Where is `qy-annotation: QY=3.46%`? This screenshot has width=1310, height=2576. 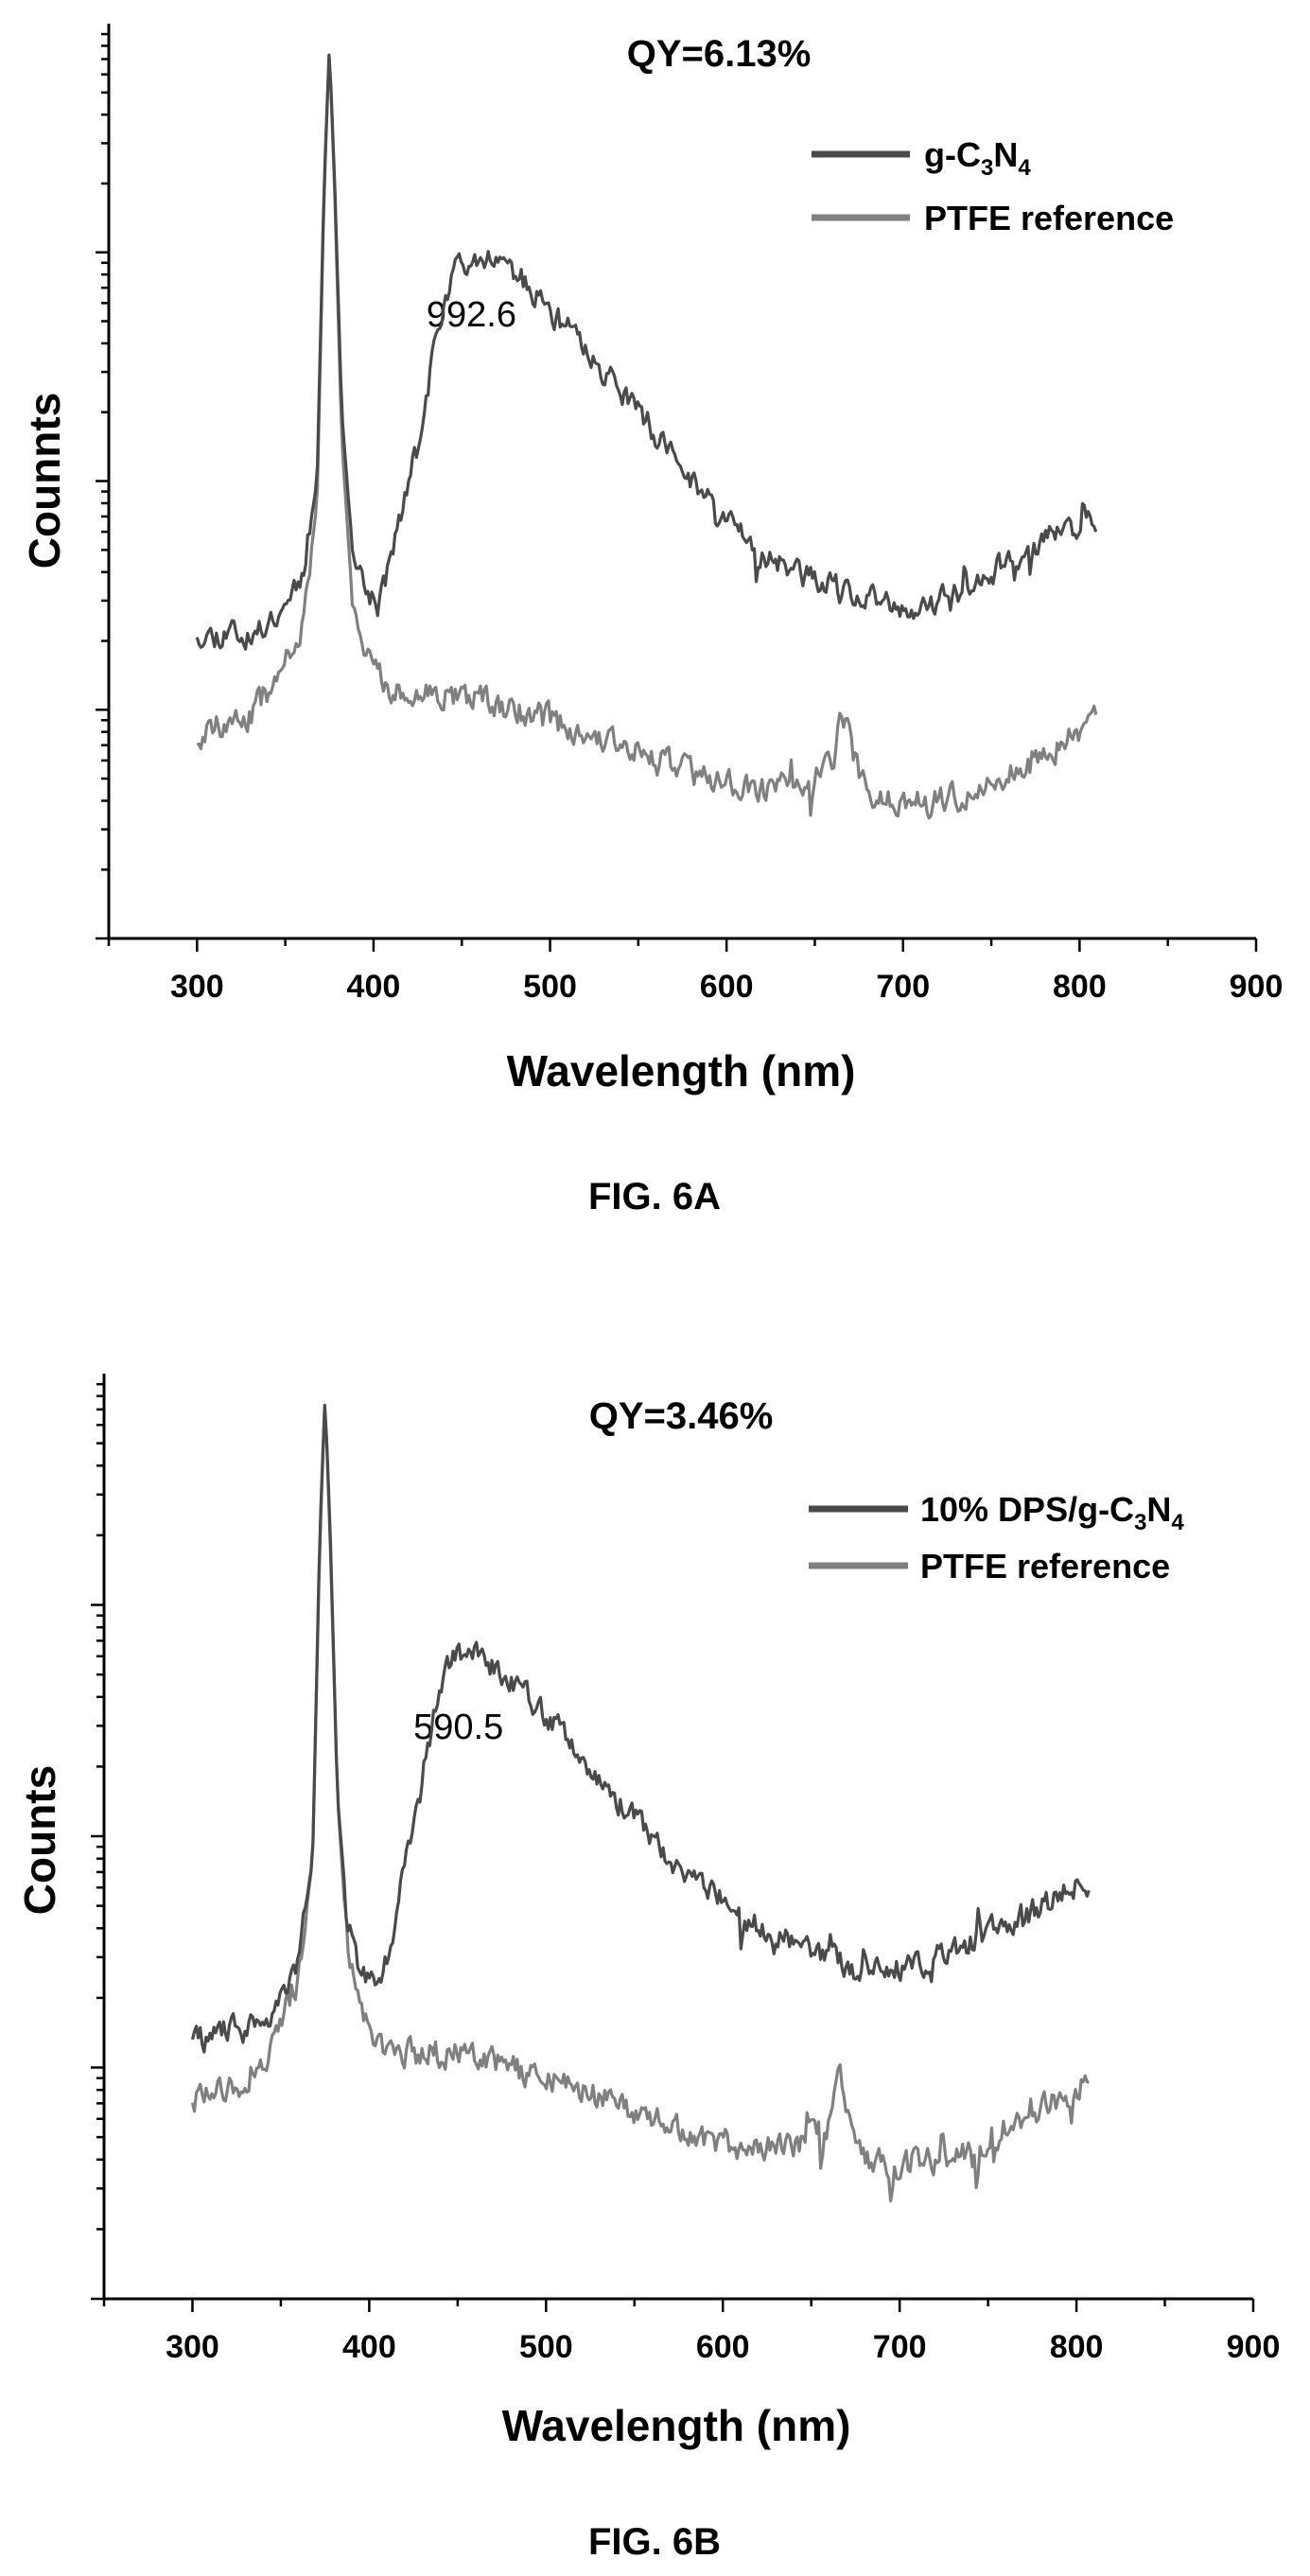 qy-annotation: QY=3.46% is located at coordinates (681, 1416).